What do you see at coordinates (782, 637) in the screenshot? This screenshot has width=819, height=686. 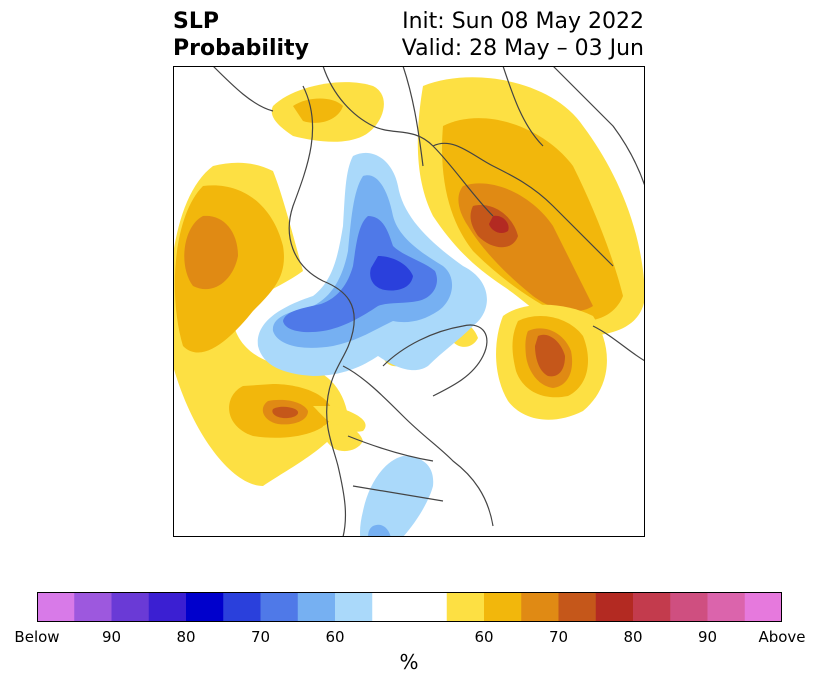 I see `colorbar-tick-label: Above` at bounding box center [782, 637].